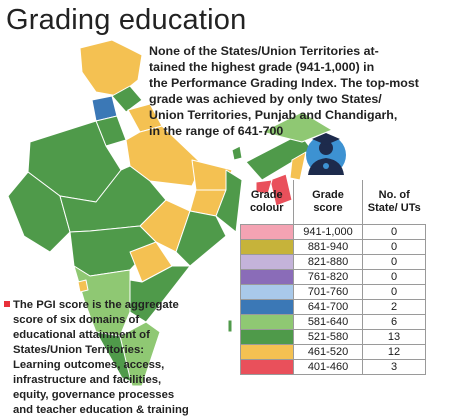 The image size is (455, 419). I want to click on table-row: 881-940 0, so click(333, 247).